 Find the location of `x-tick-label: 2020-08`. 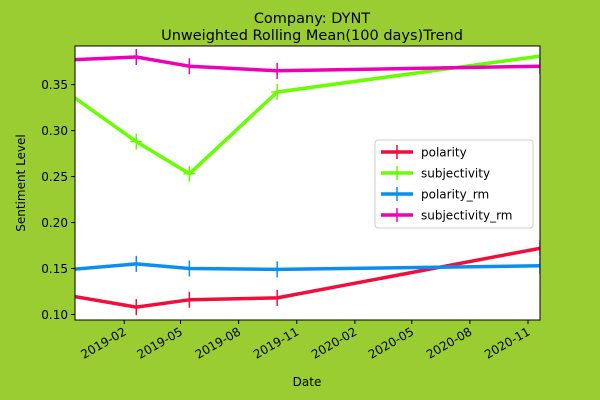

x-tick-label: 2020-08 is located at coordinates (449, 342).